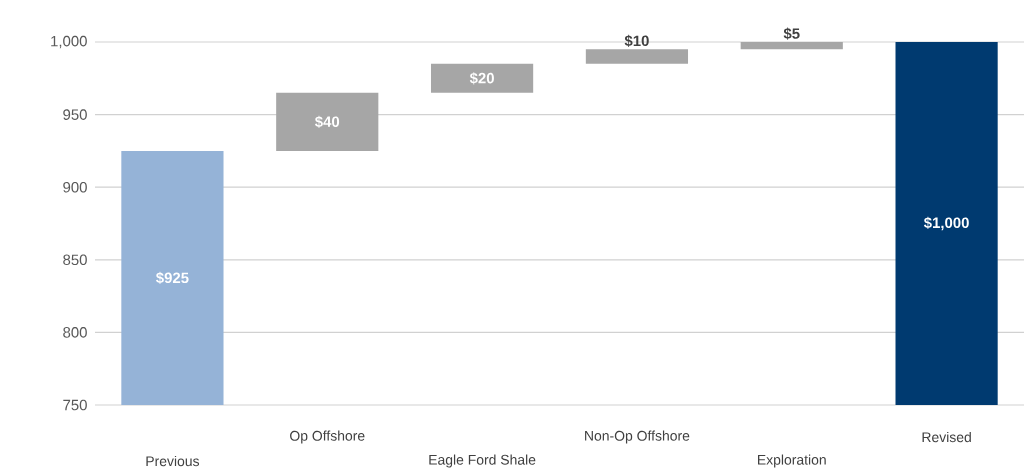 The image size is (1035, 475). Describe the element at coordinates (946, 437) in the screenshot. I see `x-tick-label: Revised` at that location.